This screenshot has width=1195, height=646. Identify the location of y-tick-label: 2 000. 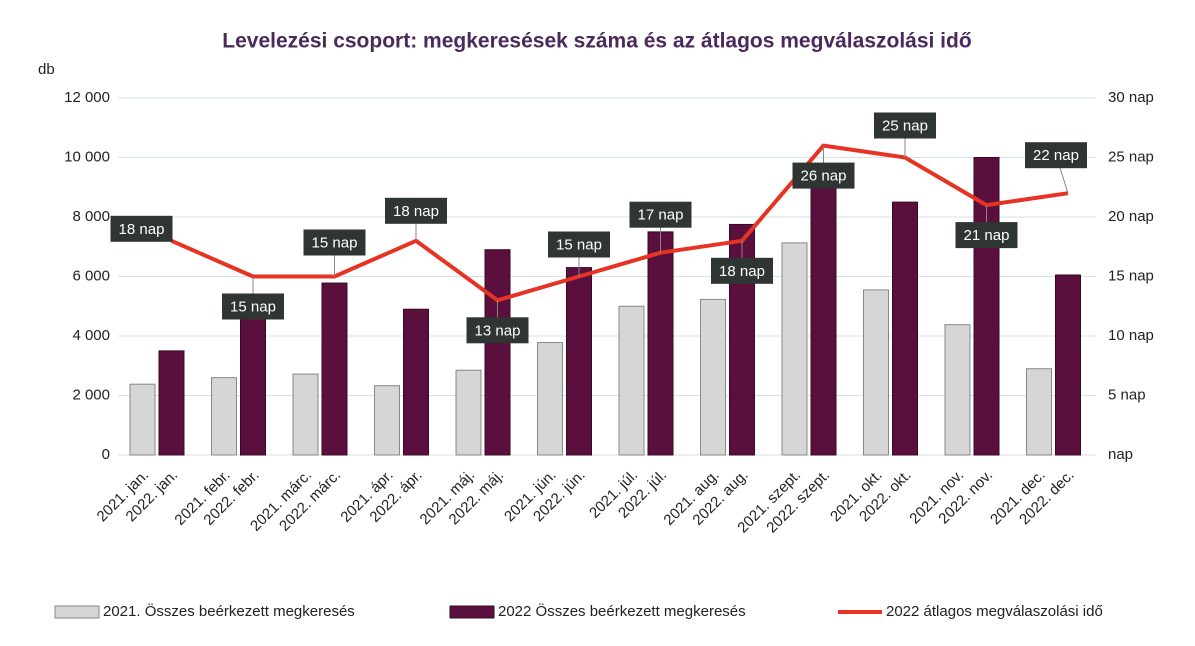
(91, 394).